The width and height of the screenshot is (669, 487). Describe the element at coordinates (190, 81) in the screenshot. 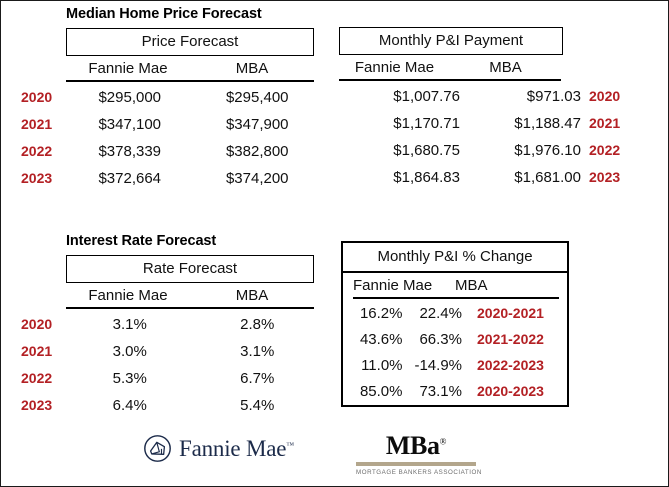

I see `price-forecast-header-rule` at that location.